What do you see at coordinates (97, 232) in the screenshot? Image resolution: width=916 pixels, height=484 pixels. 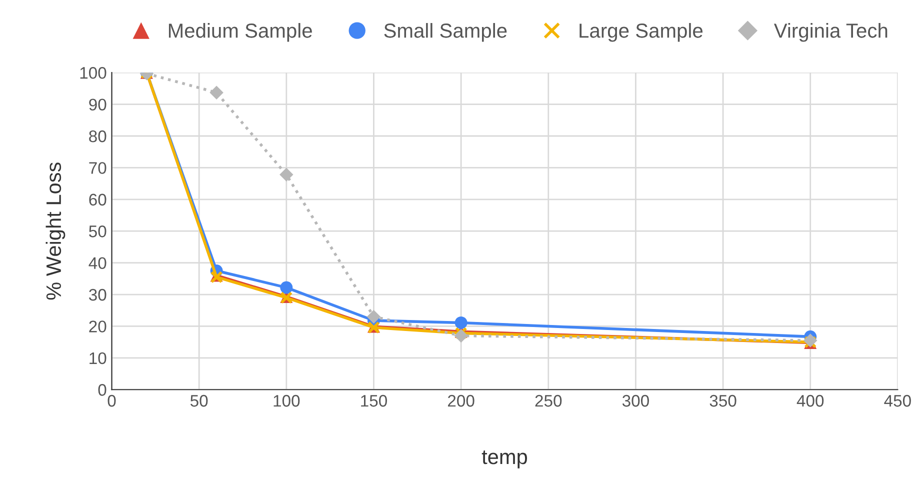 I see `y-tick-label: 50` at bounding box center [97, 232].